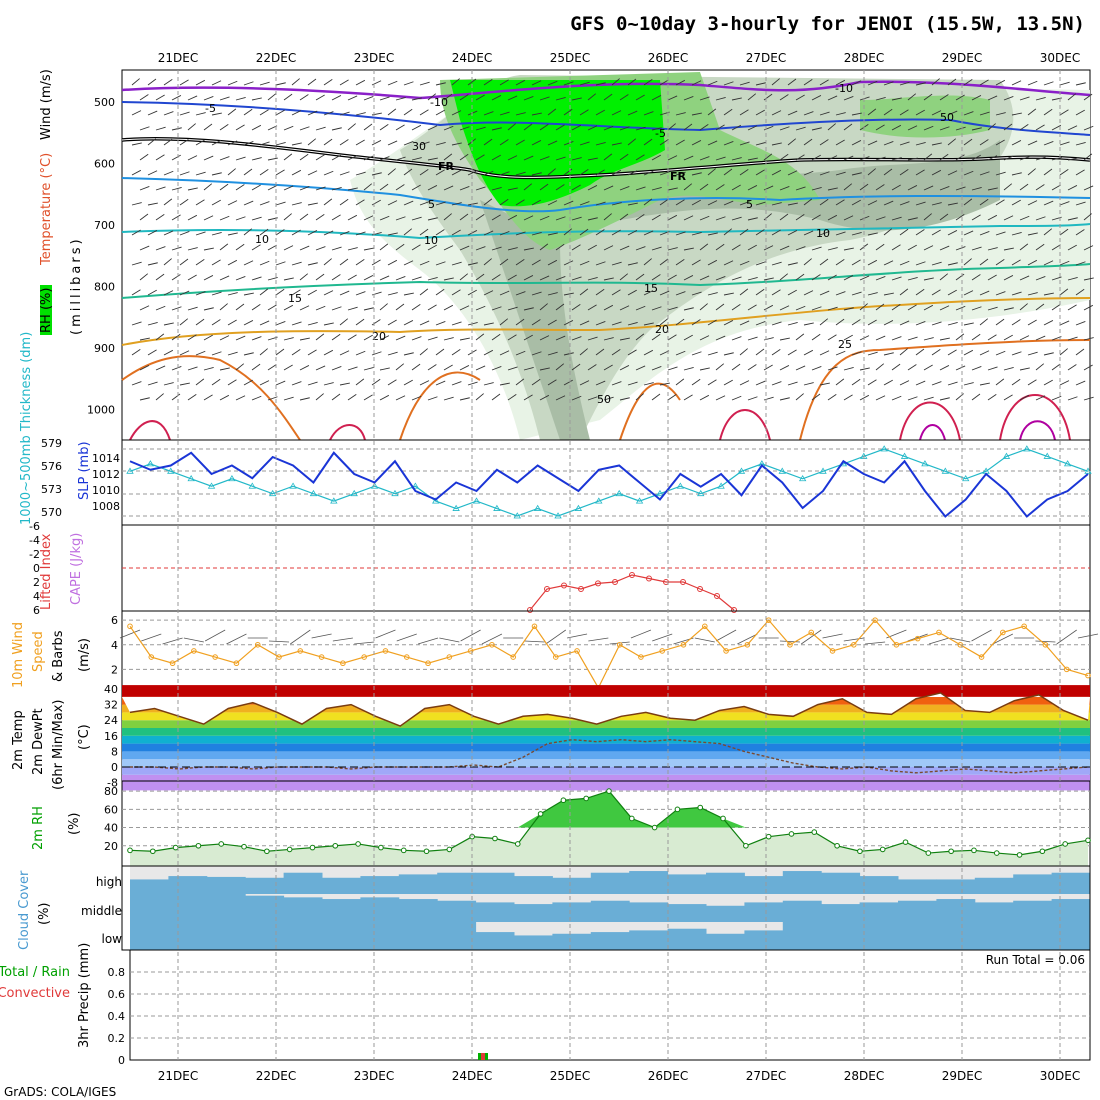  I want to click on bottom-date-label: 30DEC, so click(1060, 1076).